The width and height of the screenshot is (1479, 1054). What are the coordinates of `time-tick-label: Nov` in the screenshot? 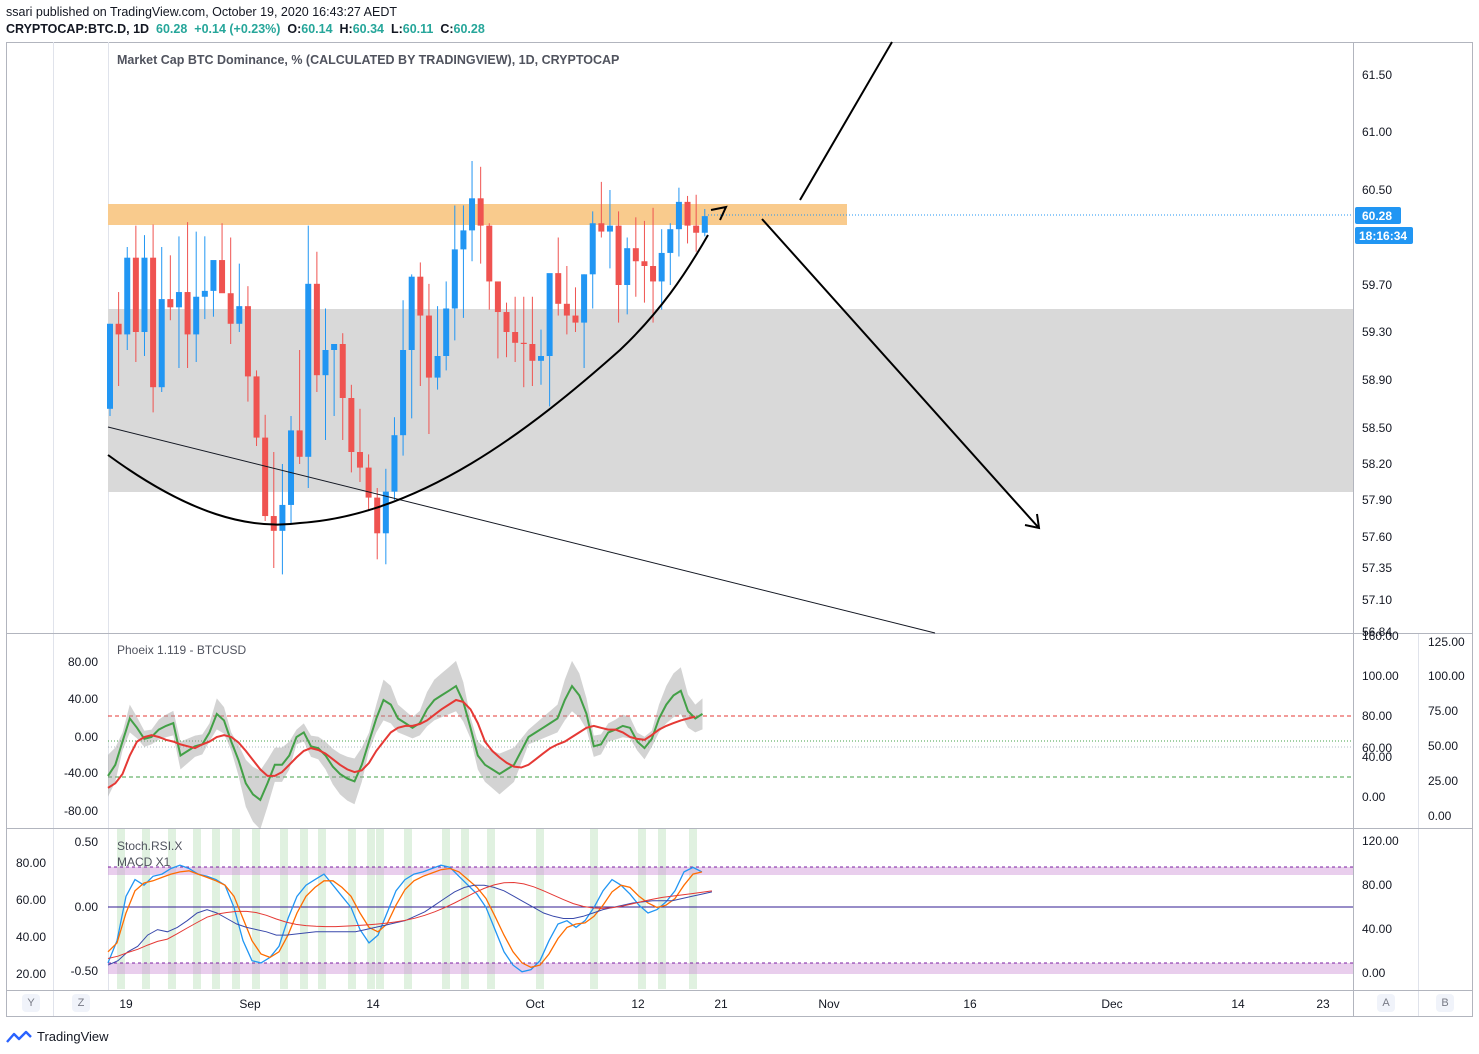 It's located at (828, 1004).